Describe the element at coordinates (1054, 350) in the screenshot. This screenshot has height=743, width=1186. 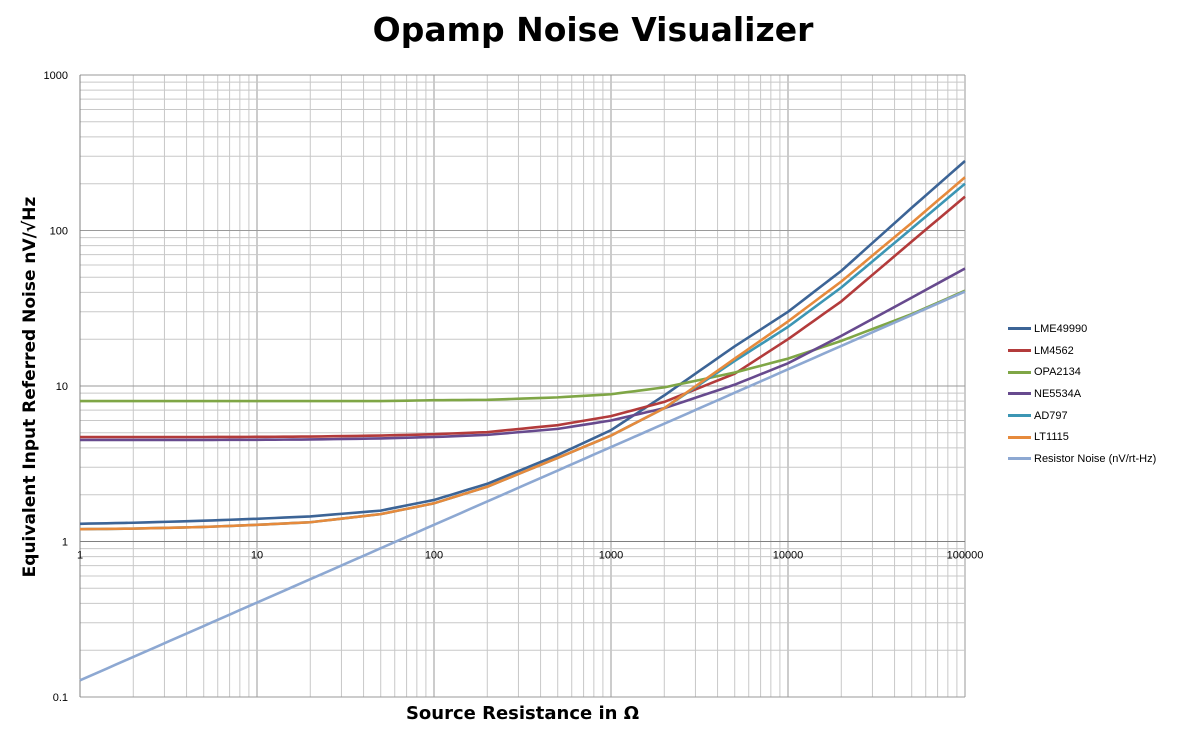
I see `legend-label: LM4562` at that location.